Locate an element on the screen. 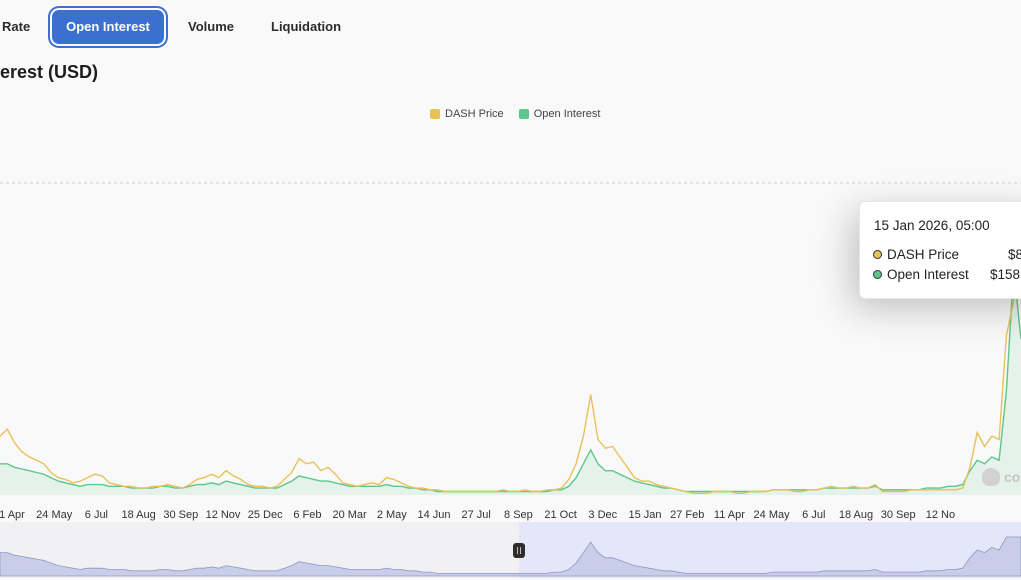  tooltip-value-open-interest: $158. is located at coordinates (1005, 274).